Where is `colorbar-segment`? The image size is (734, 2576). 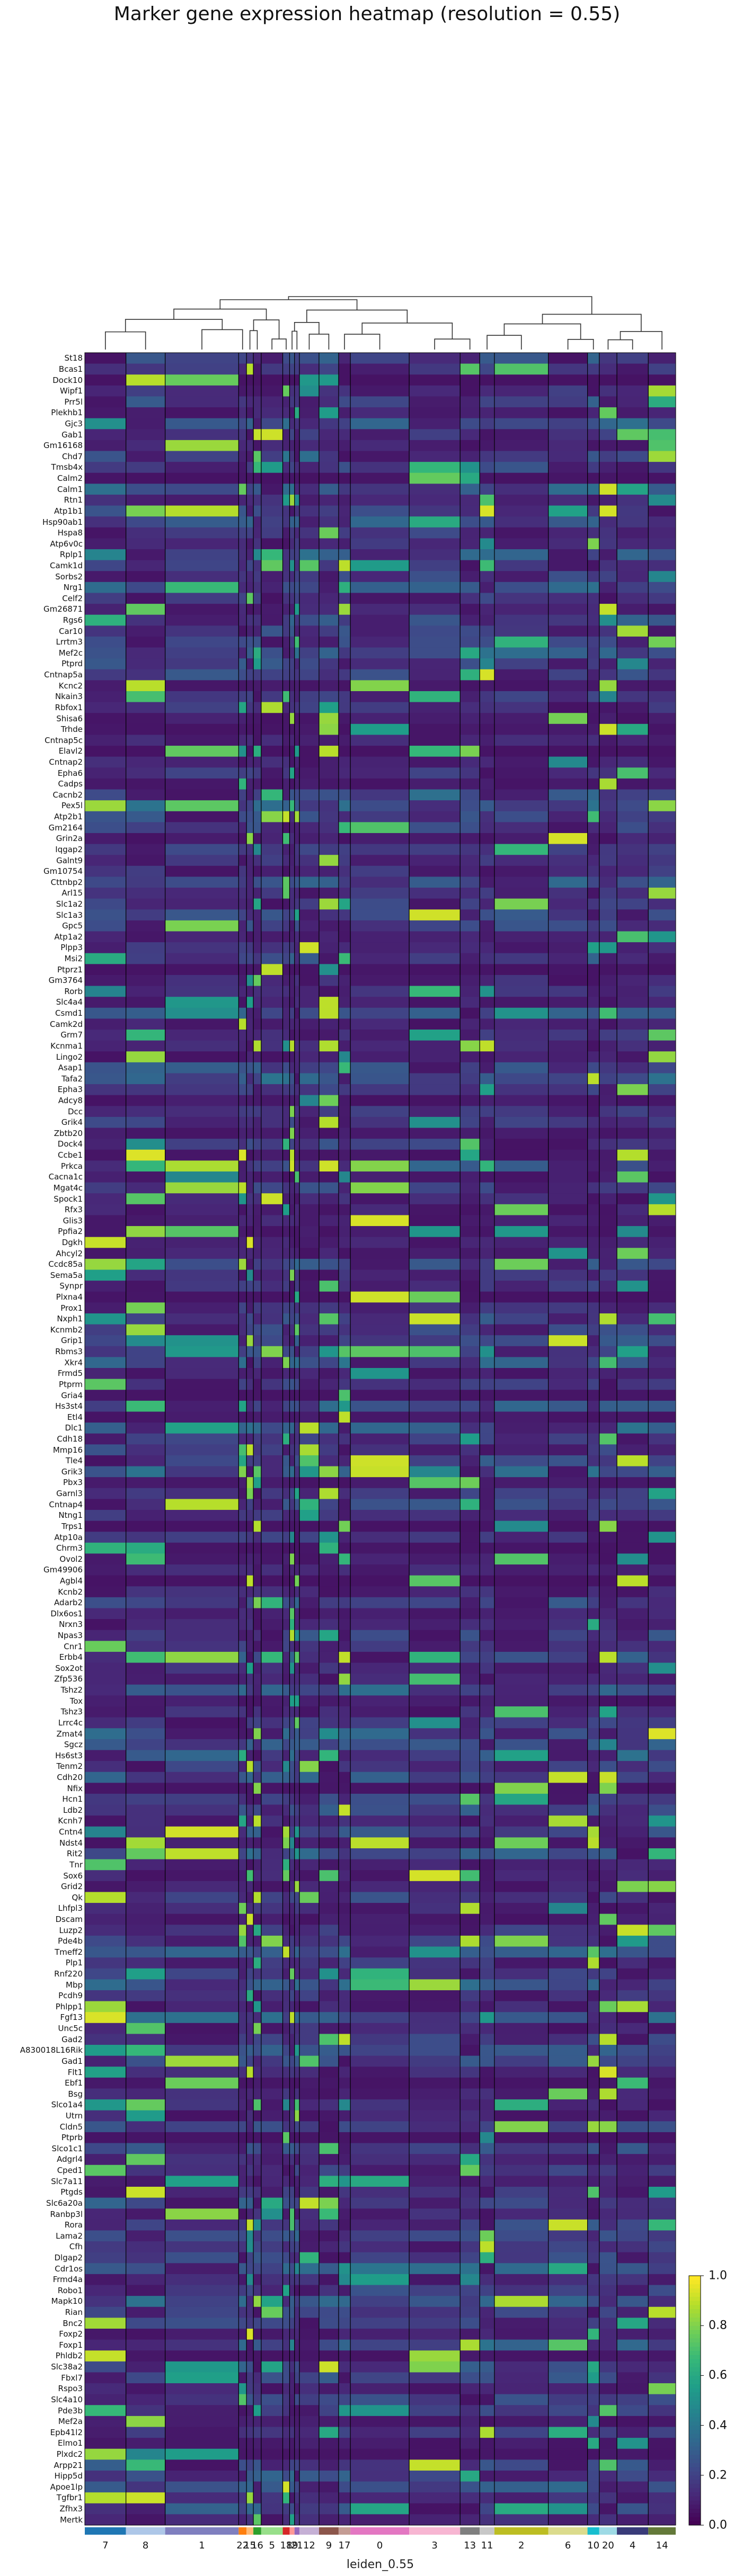 colorbar-segment is located at coordinates (695, 2278).